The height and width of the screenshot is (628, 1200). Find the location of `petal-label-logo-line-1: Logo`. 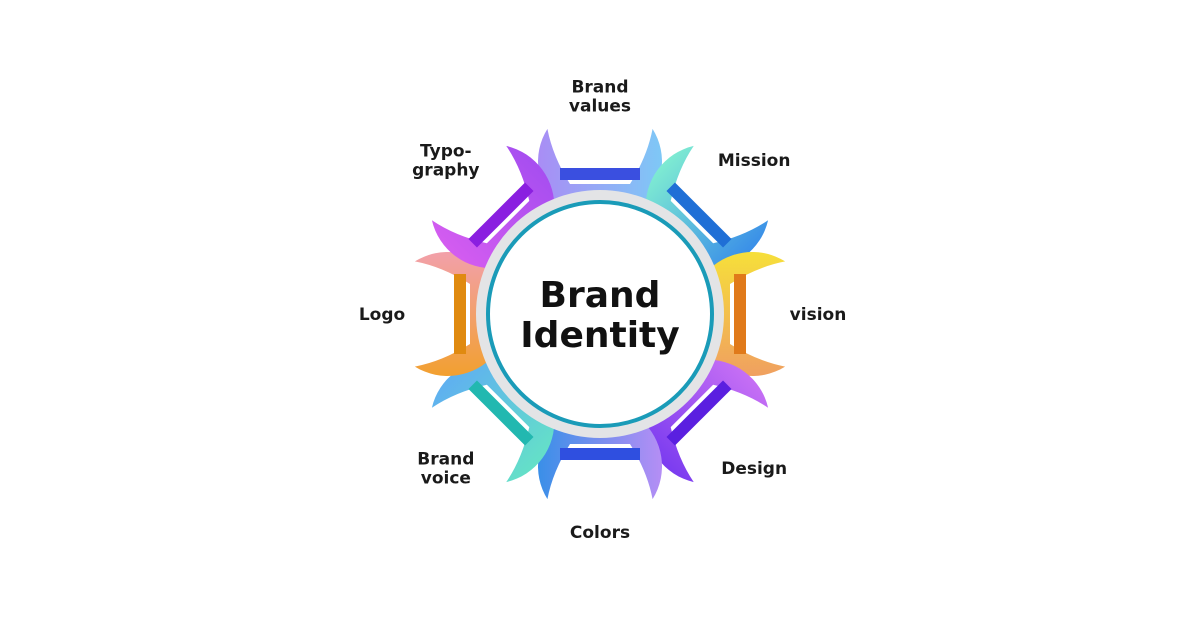

petal-label-logo-line-1: Logo is located at coordinates (382, 315).